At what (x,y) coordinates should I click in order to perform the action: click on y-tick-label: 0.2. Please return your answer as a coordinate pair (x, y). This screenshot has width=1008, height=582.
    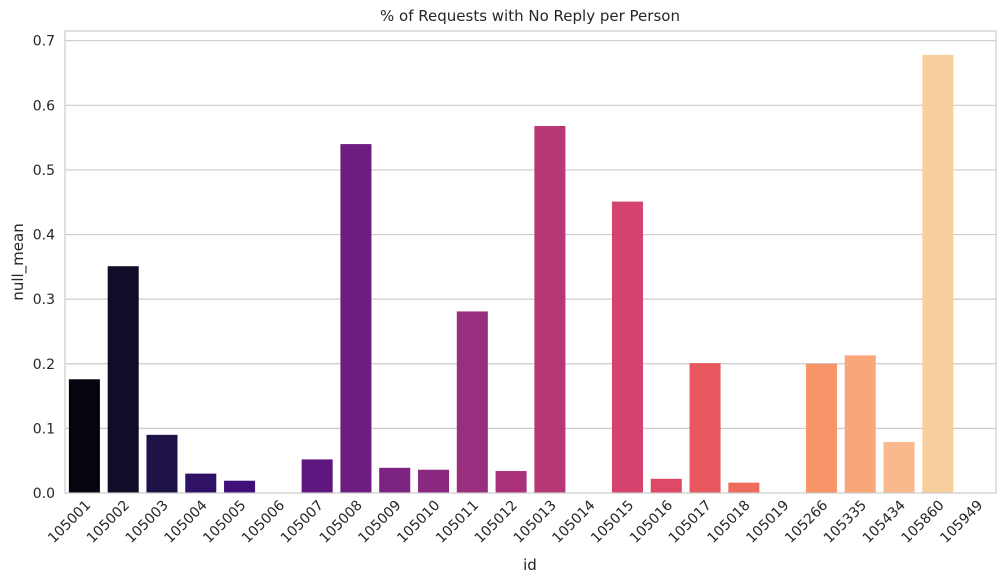
    Looking at the image, I should click on (44, 365).